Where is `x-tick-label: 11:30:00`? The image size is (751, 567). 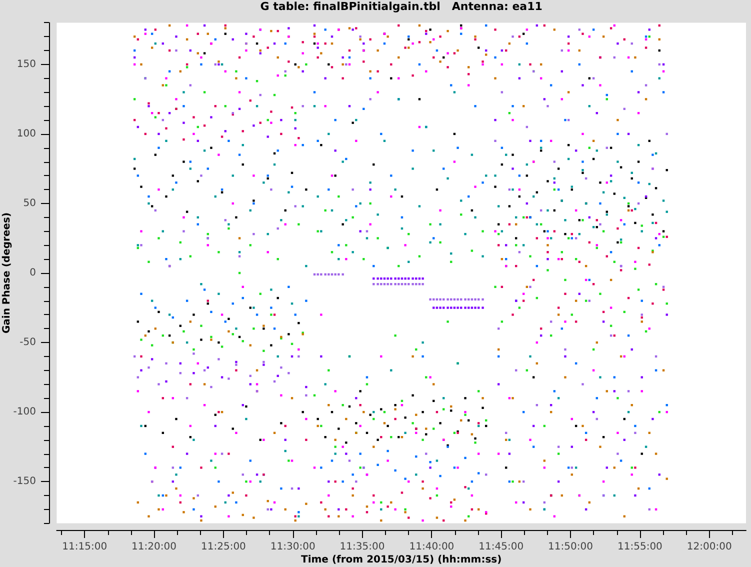
x-tick-label: 11:30:00 is located at coordinates (293, 547).